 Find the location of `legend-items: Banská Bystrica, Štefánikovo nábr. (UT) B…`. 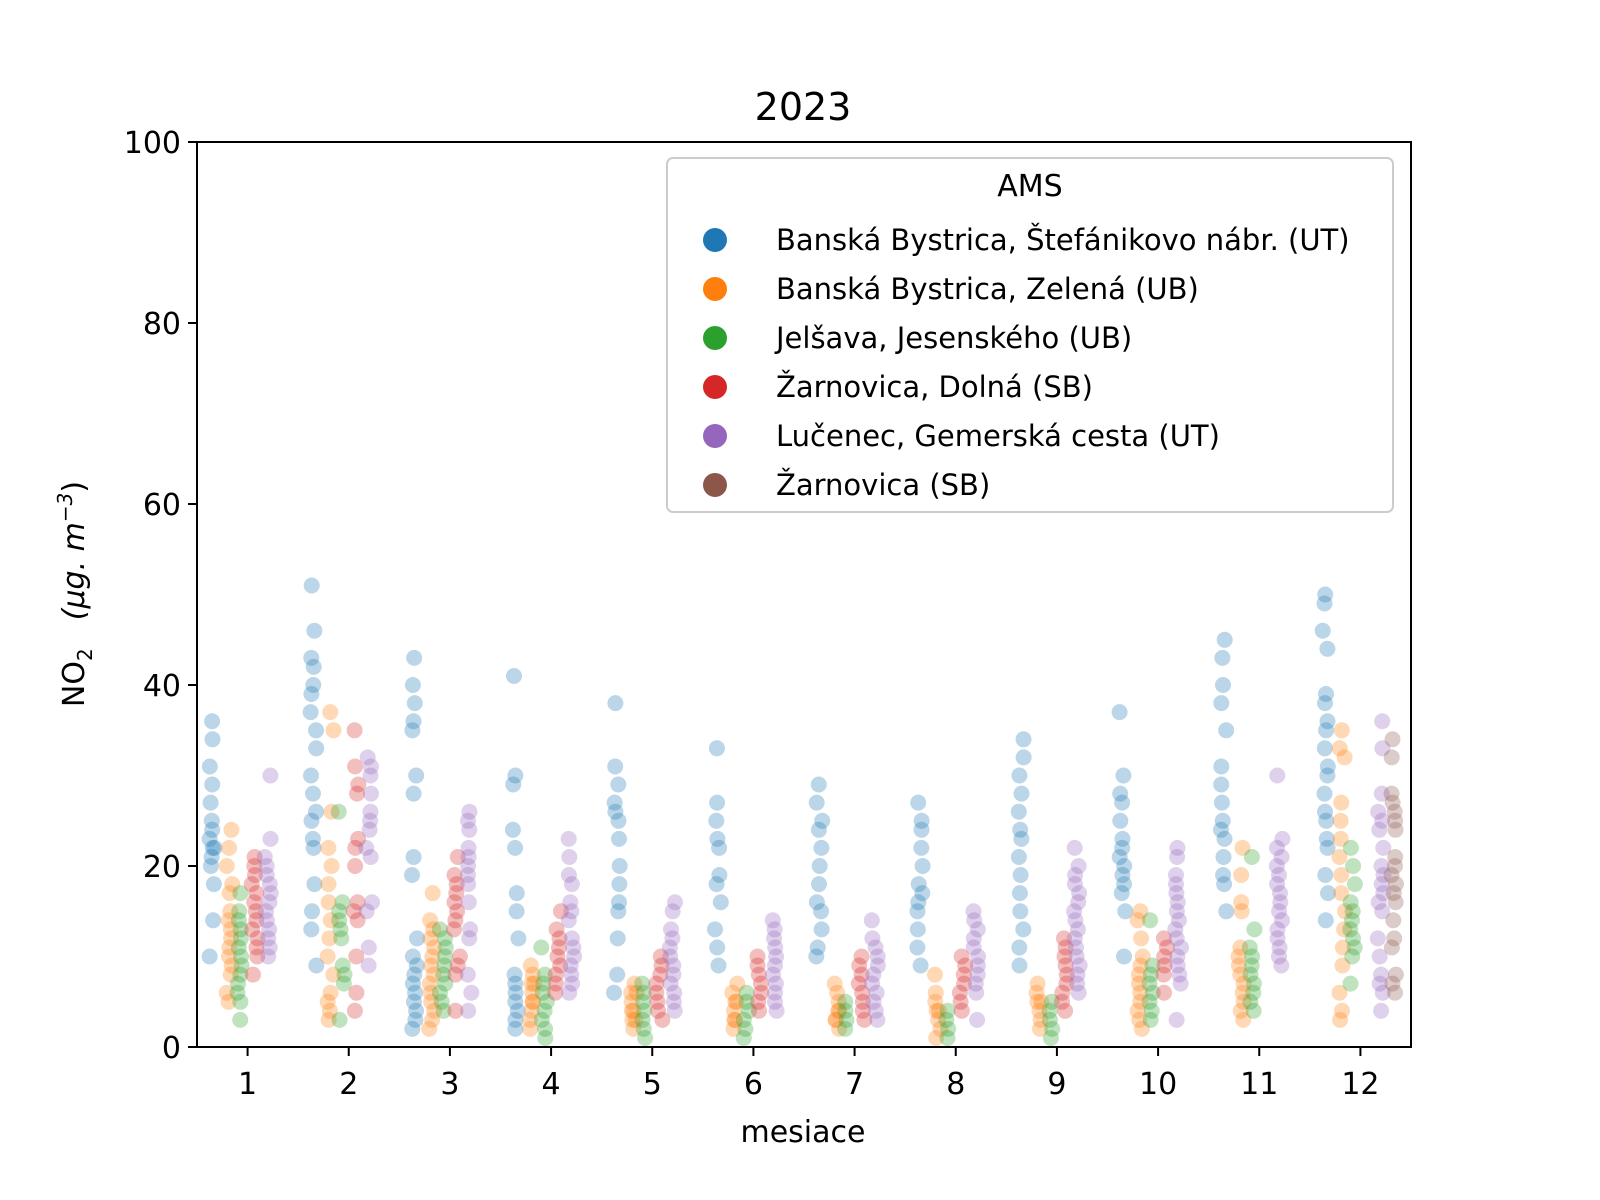

legend-items: Banská Bystrica, Štefánikovo nábr. (UT) B… is located at coordinates (1026, 362).